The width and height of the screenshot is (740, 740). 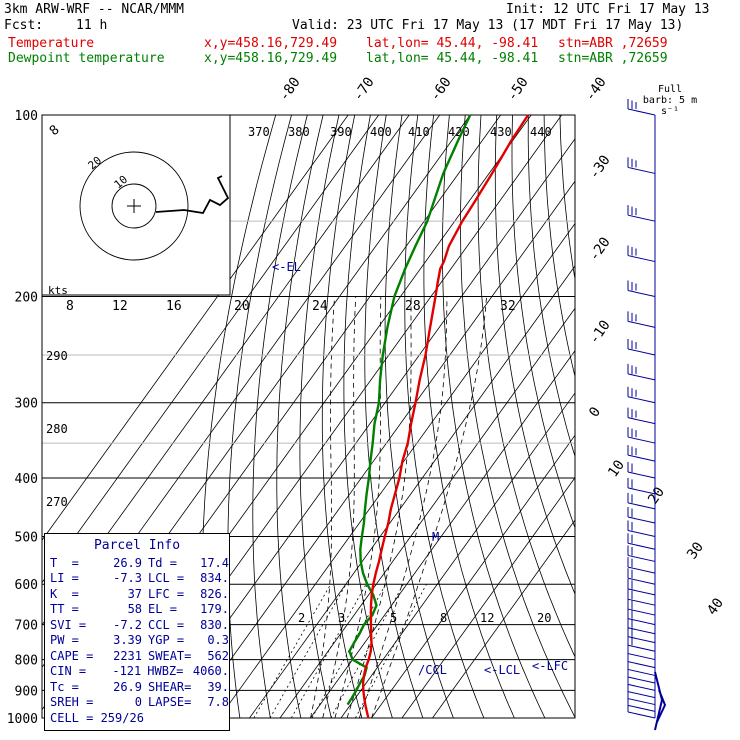 What do you see at coordinates (259, 132) in the screenshot?
I see `dry-adiabat-label: 370` at bounding box center [259, 132].